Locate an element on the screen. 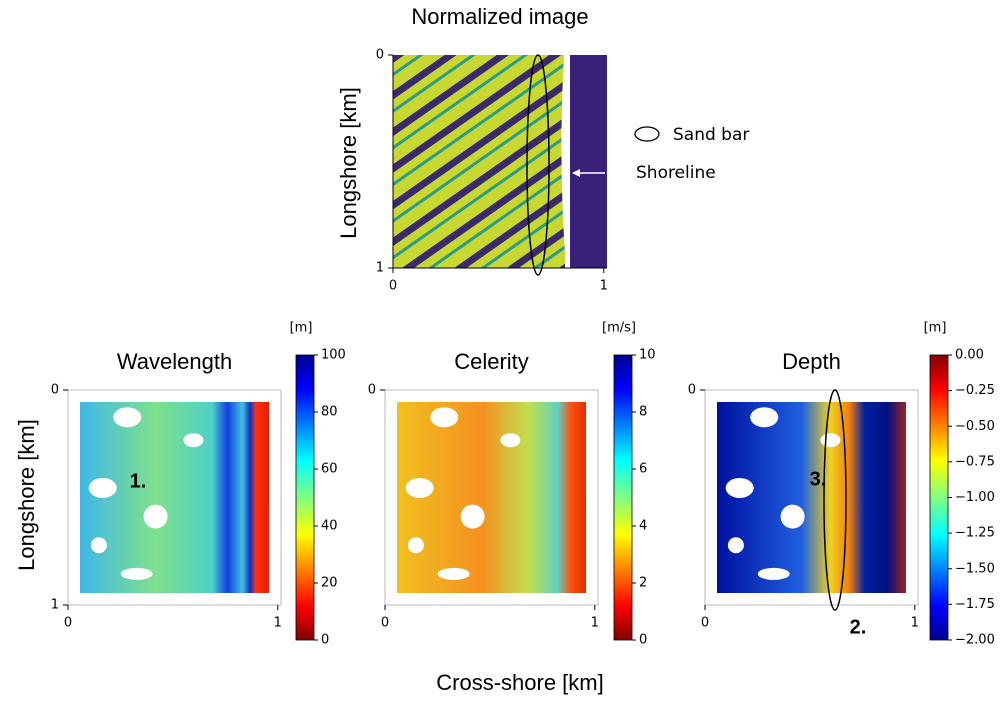 The image size is (1008, 706). colorbar-tick-label: 40 is located at coordinates (329, 526).